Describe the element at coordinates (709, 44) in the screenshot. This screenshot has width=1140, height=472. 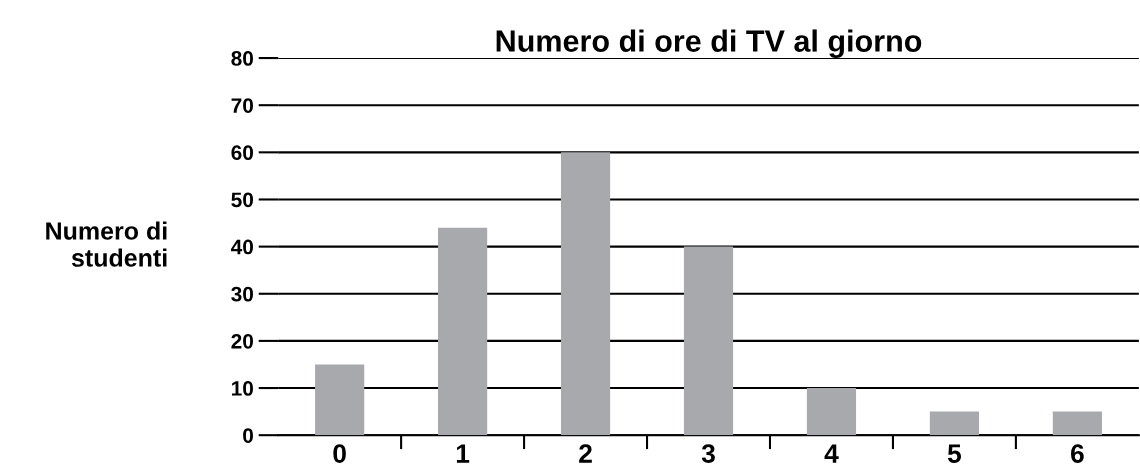
I see `chart-title: Numero di ore di TV al giorno` at that location.